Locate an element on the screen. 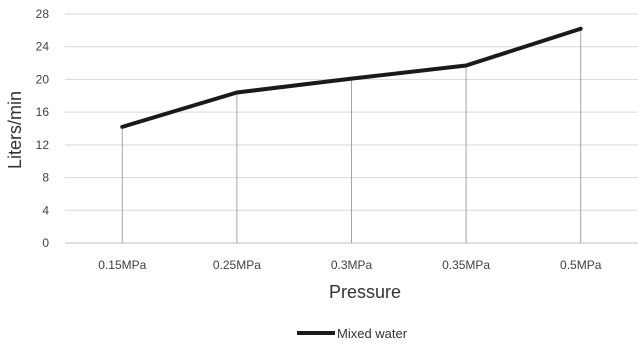  y-tick-label: 4 is located at coordinates (45, 210).